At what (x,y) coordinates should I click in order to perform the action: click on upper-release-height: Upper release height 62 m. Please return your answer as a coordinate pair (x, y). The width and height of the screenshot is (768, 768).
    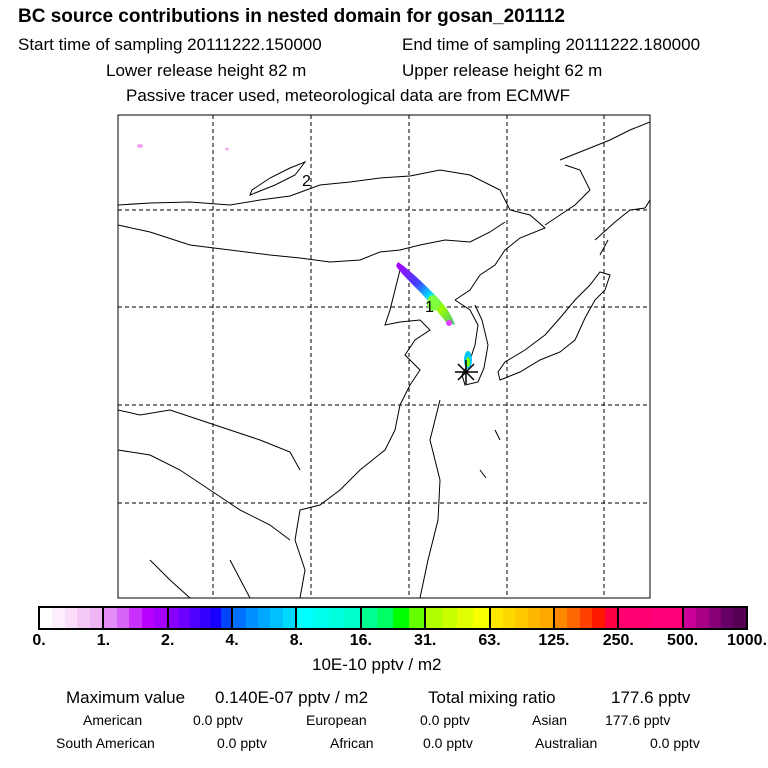
    Looking at the image, I should click on (502, 70).